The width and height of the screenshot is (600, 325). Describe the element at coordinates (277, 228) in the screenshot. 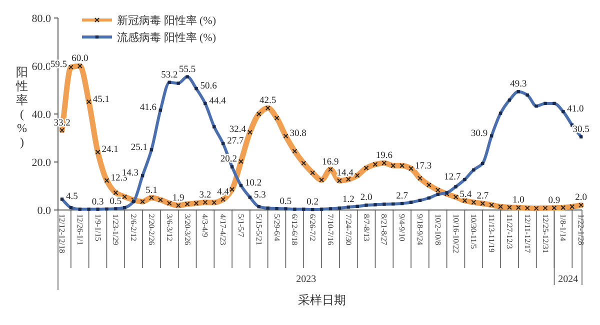

I see `x-tick-label: 5/29-6/4` at that location.